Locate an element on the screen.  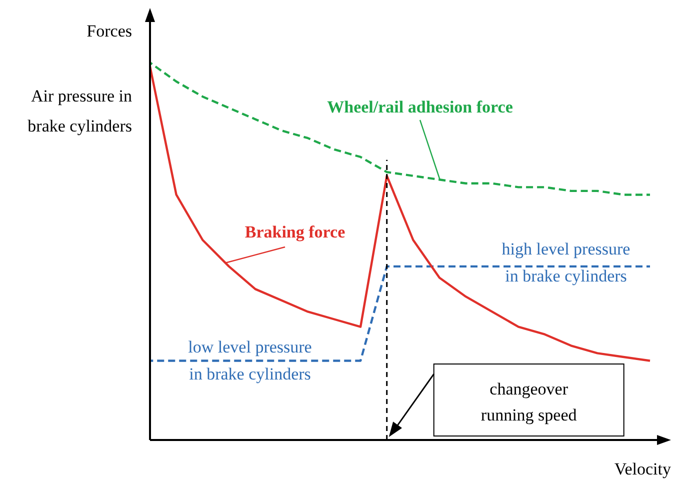
series-label: Braking force is located at coordinates (295, 232).